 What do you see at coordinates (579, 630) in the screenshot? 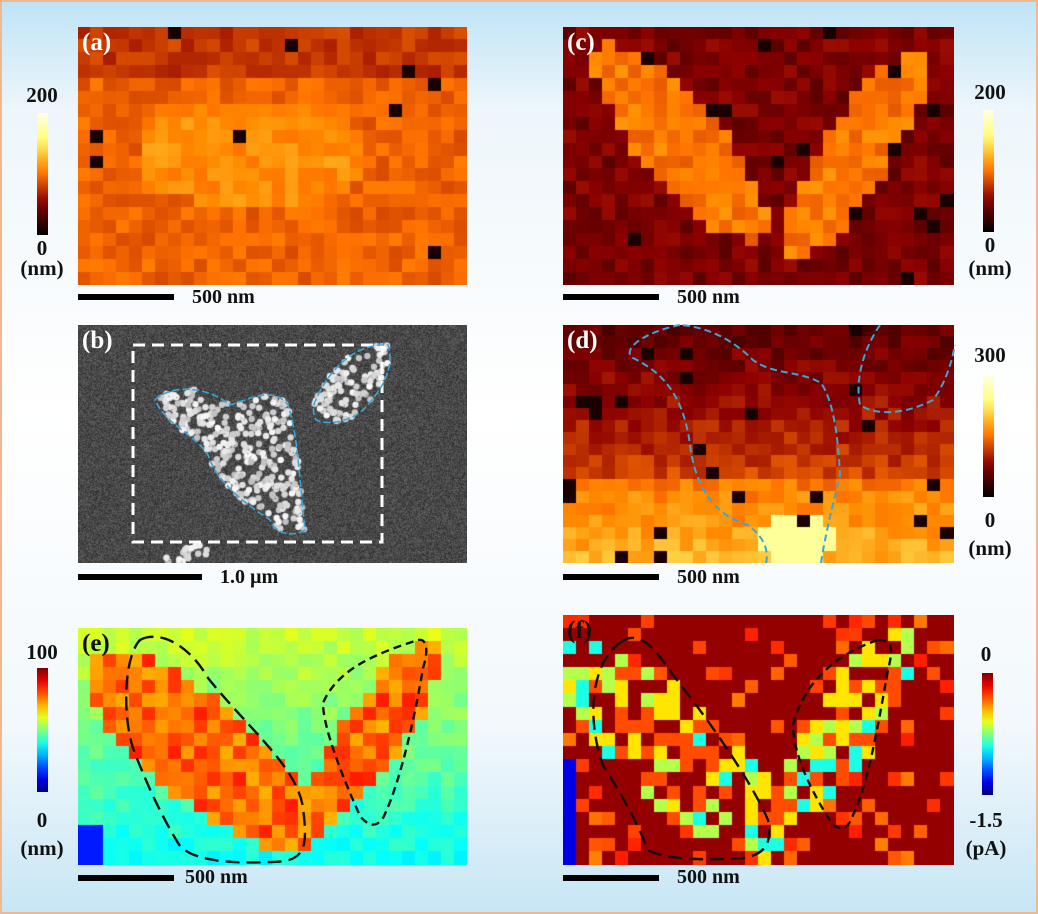
I see `panel-label: (f)` at bounding box center [579, 630].